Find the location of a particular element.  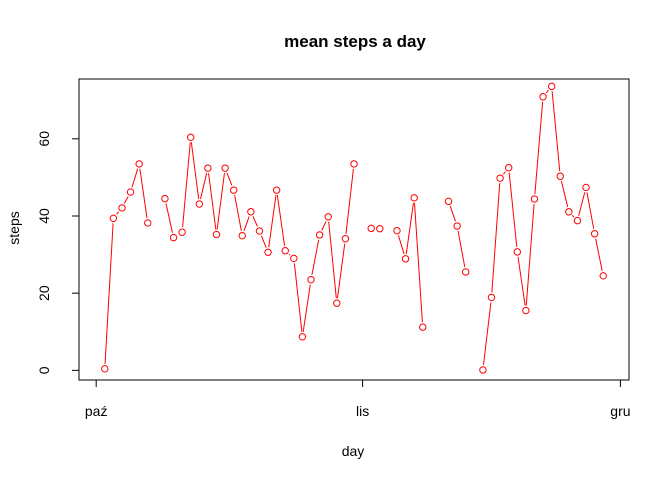

x-tick-label: gru is located at coordinates (620, 411).